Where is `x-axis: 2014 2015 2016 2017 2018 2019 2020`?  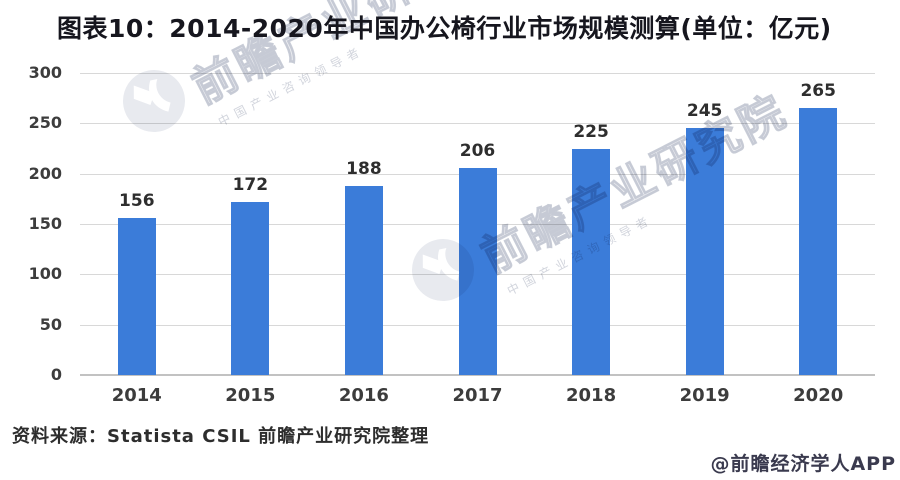
x-axis: 2014 2015 2016 2017 2018 2019 2020 is located at coordinates (477, 397).